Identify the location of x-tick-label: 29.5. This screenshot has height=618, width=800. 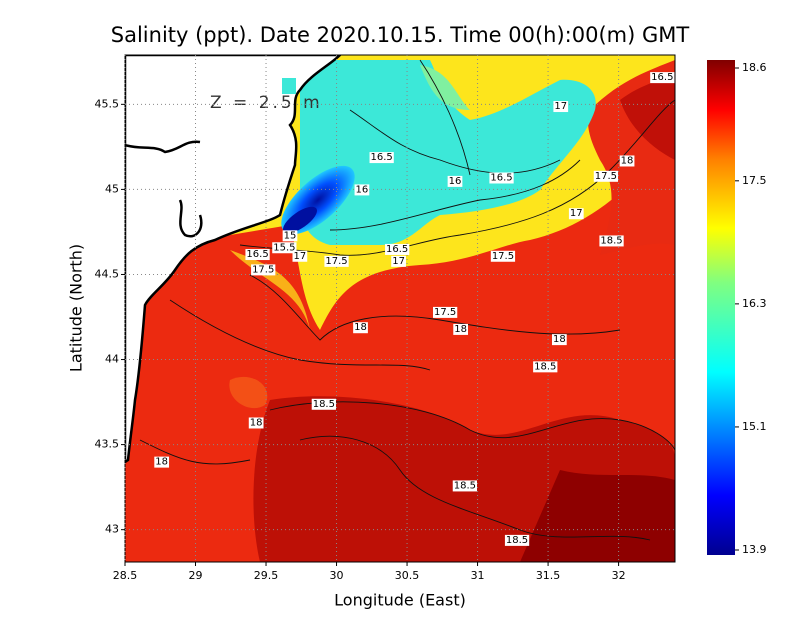
(266, 575).